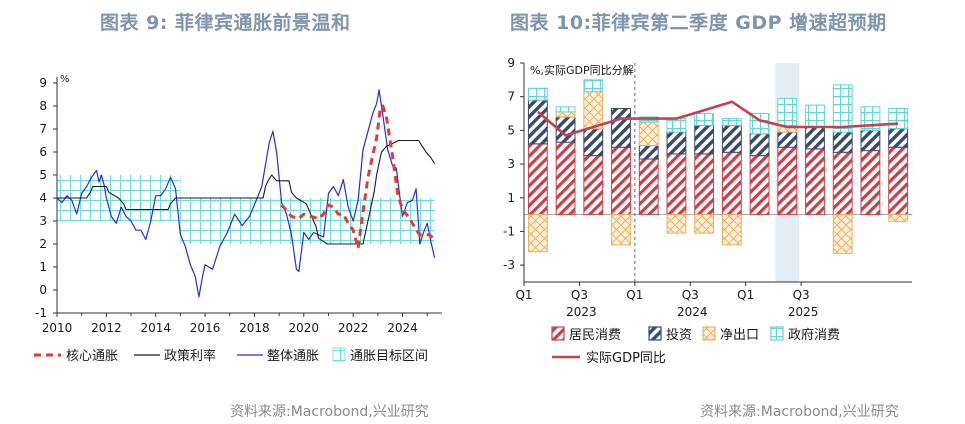  I want to click on legend-label-real-gdp: 实际GDP同比, so click(626, 358).